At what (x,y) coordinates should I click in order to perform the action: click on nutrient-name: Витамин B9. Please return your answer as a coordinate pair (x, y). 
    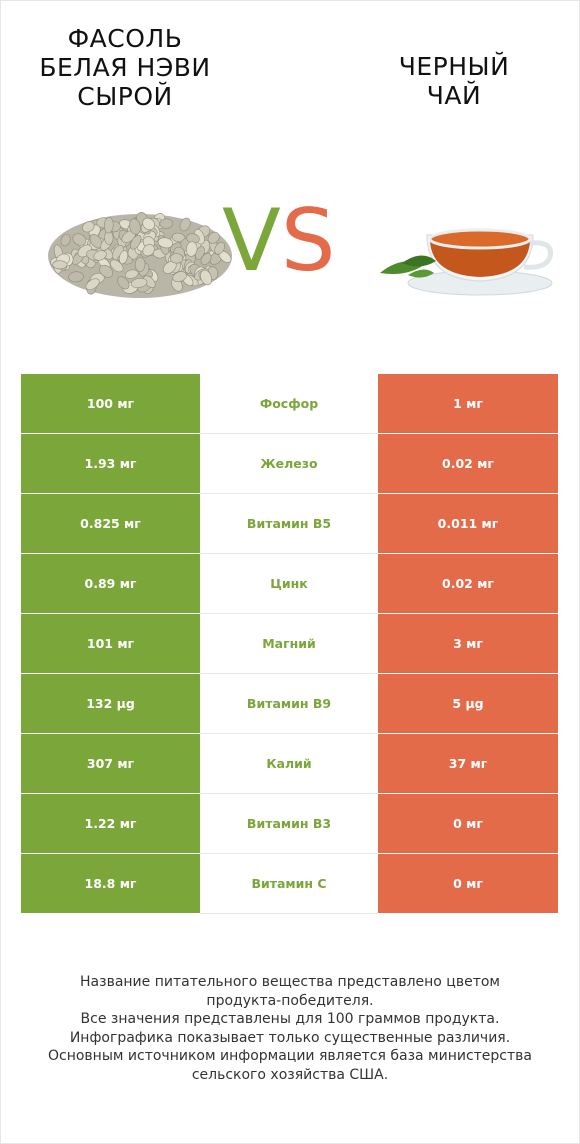
    Looking at the image, I should click on (289, 703).